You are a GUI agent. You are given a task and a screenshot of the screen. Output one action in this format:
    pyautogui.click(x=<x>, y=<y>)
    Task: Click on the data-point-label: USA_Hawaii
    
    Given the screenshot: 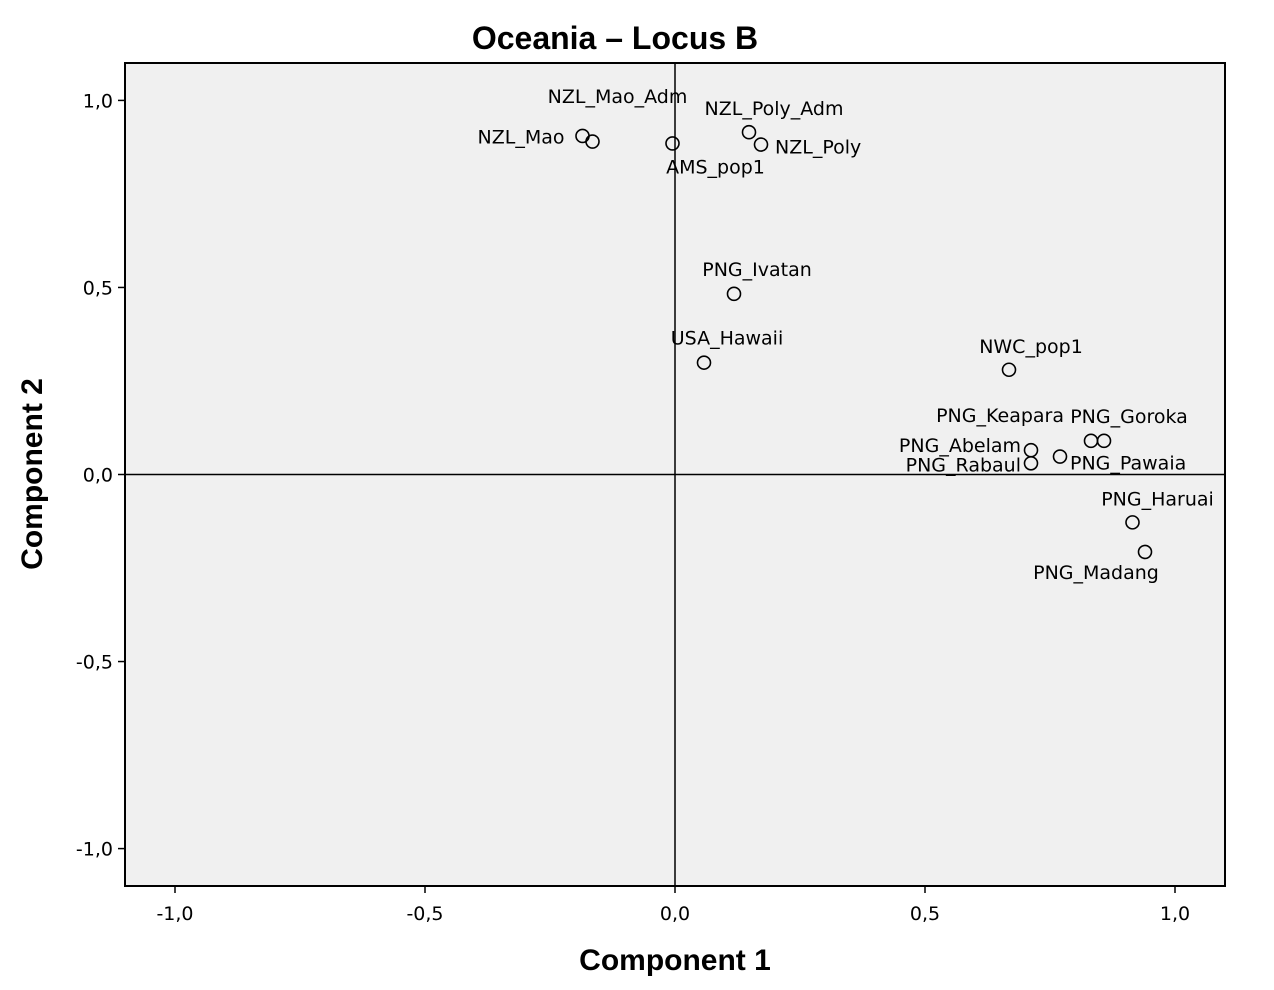 What is the action you would take?
    pyautogui.click(x=727, y=339)
    